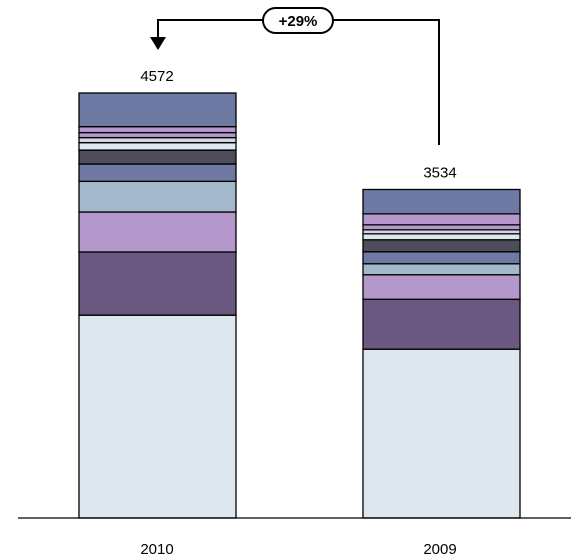 The height and width of the screenshot is (559, 571). Describe the element at coordinates (439, 173) in the screenshot. I see `total-label-2009: 3534` at that location.